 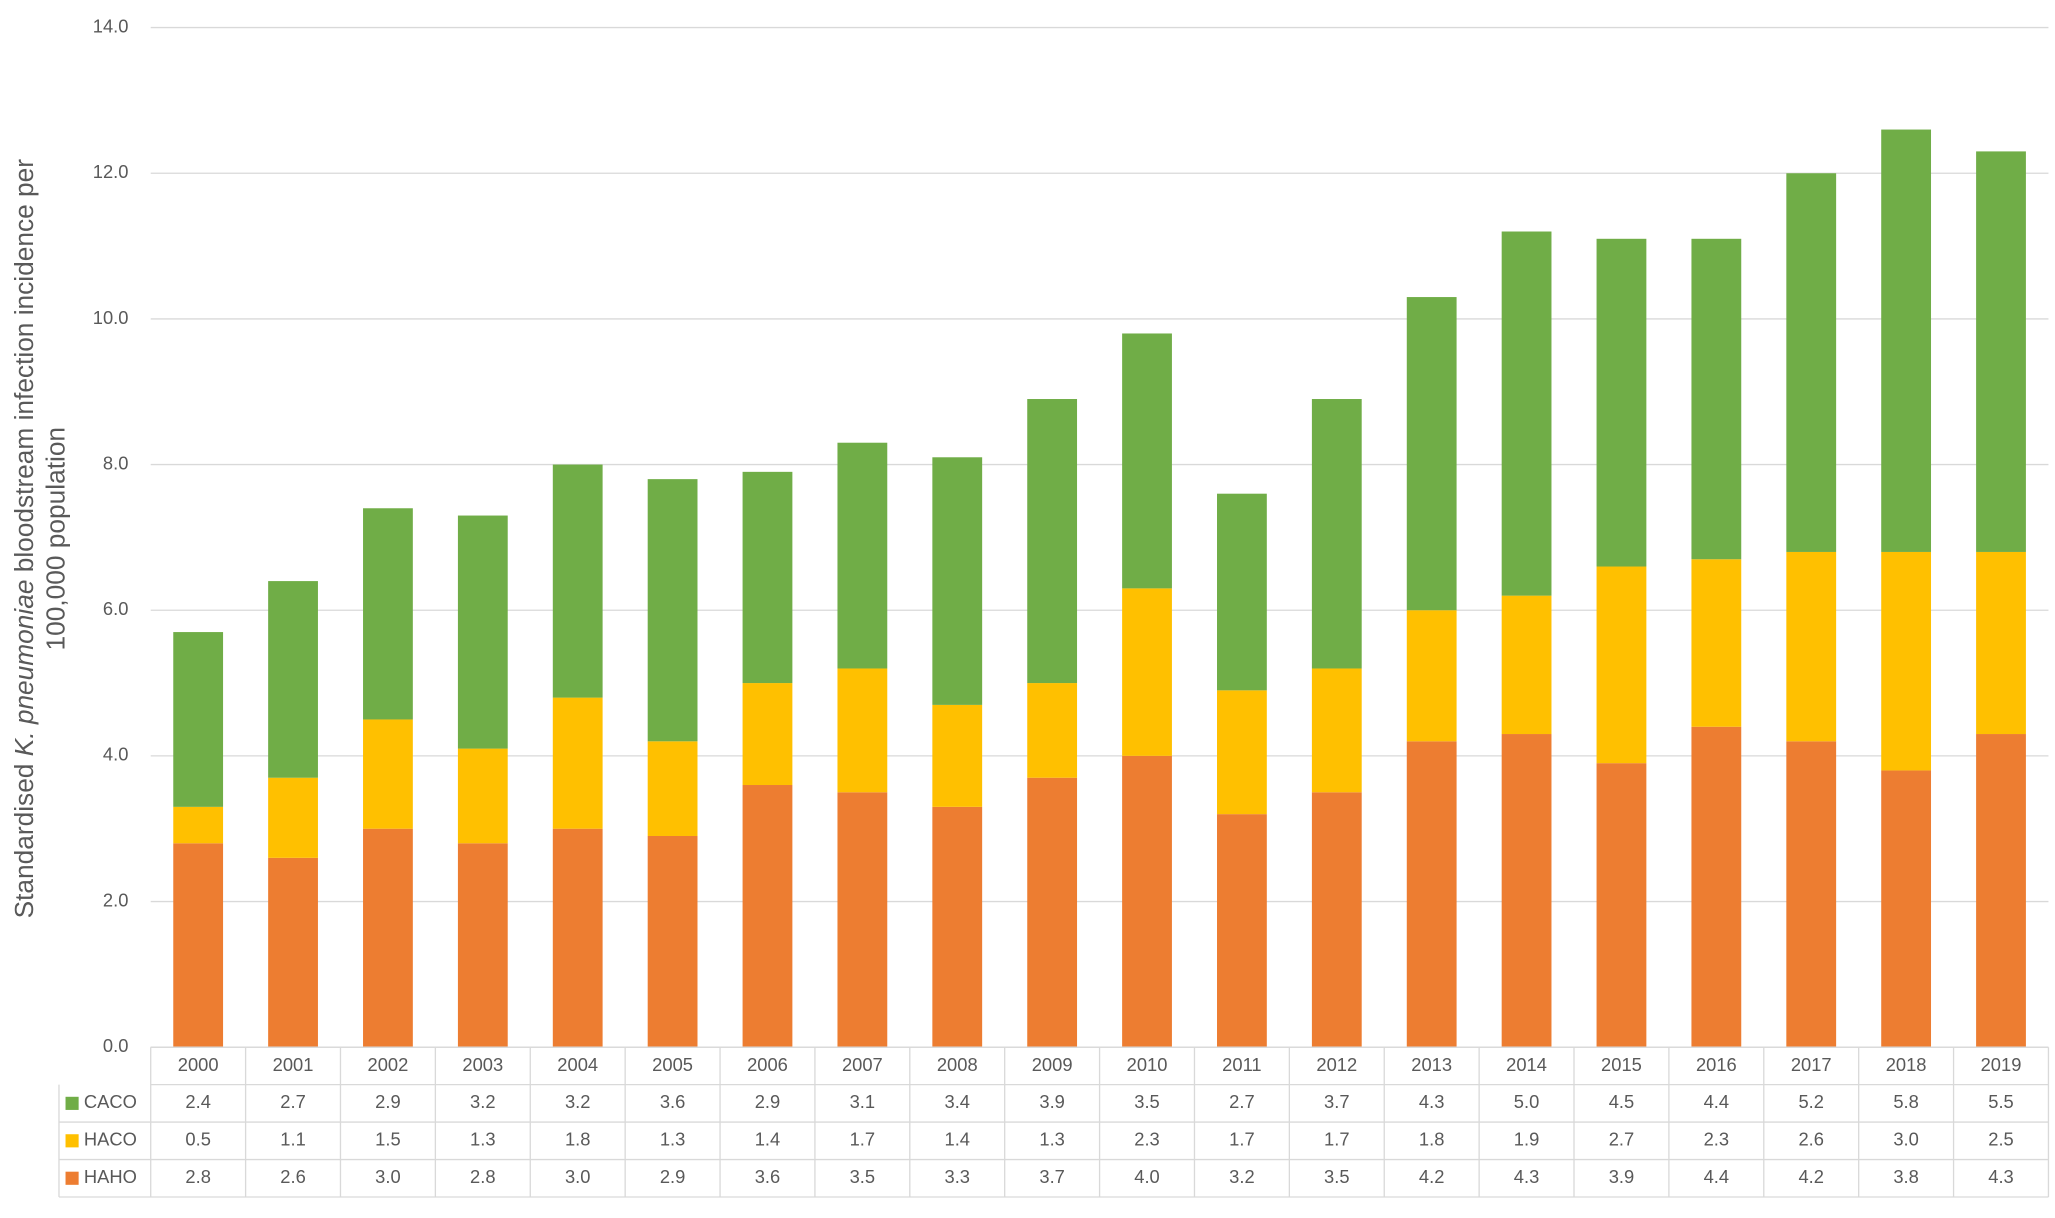 I want to click on x-tick-label: 2004, so click(x=577, y=1064).